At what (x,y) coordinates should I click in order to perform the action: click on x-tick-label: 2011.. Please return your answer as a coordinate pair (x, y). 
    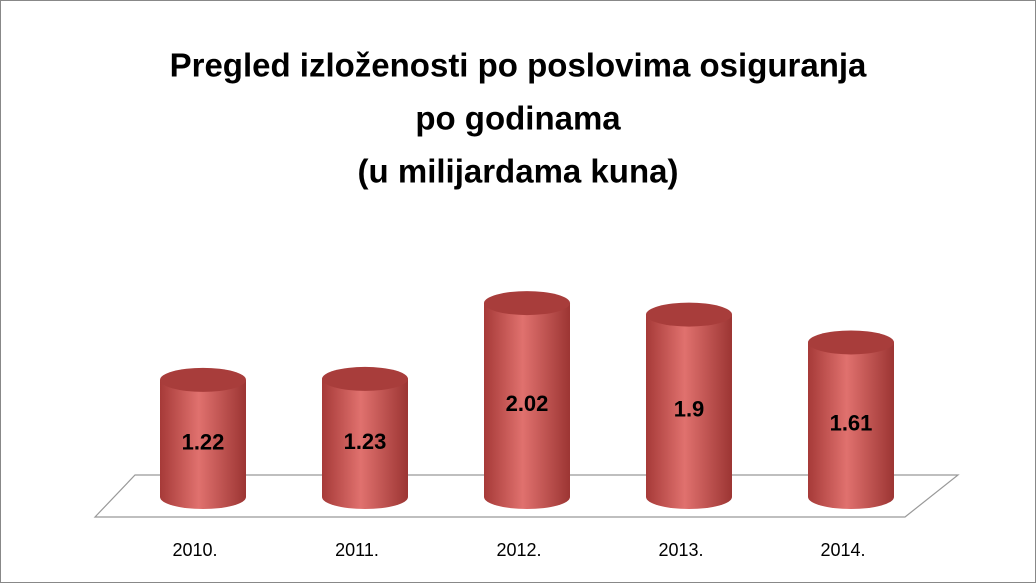
    Looking at the image, I should click on (357, 550).